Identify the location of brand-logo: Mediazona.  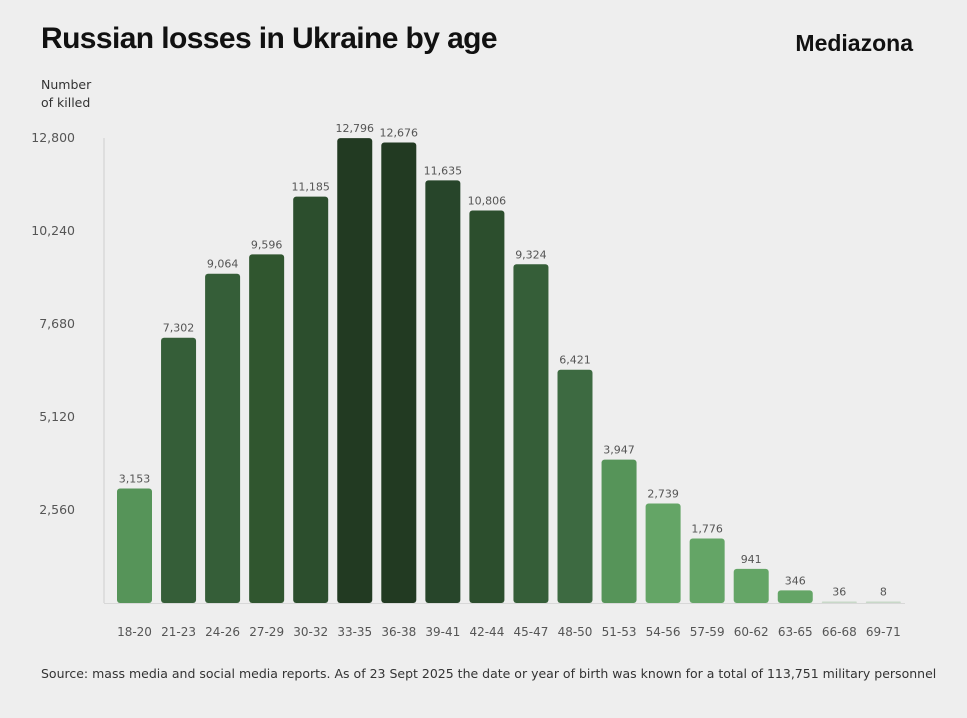
(854, 43).